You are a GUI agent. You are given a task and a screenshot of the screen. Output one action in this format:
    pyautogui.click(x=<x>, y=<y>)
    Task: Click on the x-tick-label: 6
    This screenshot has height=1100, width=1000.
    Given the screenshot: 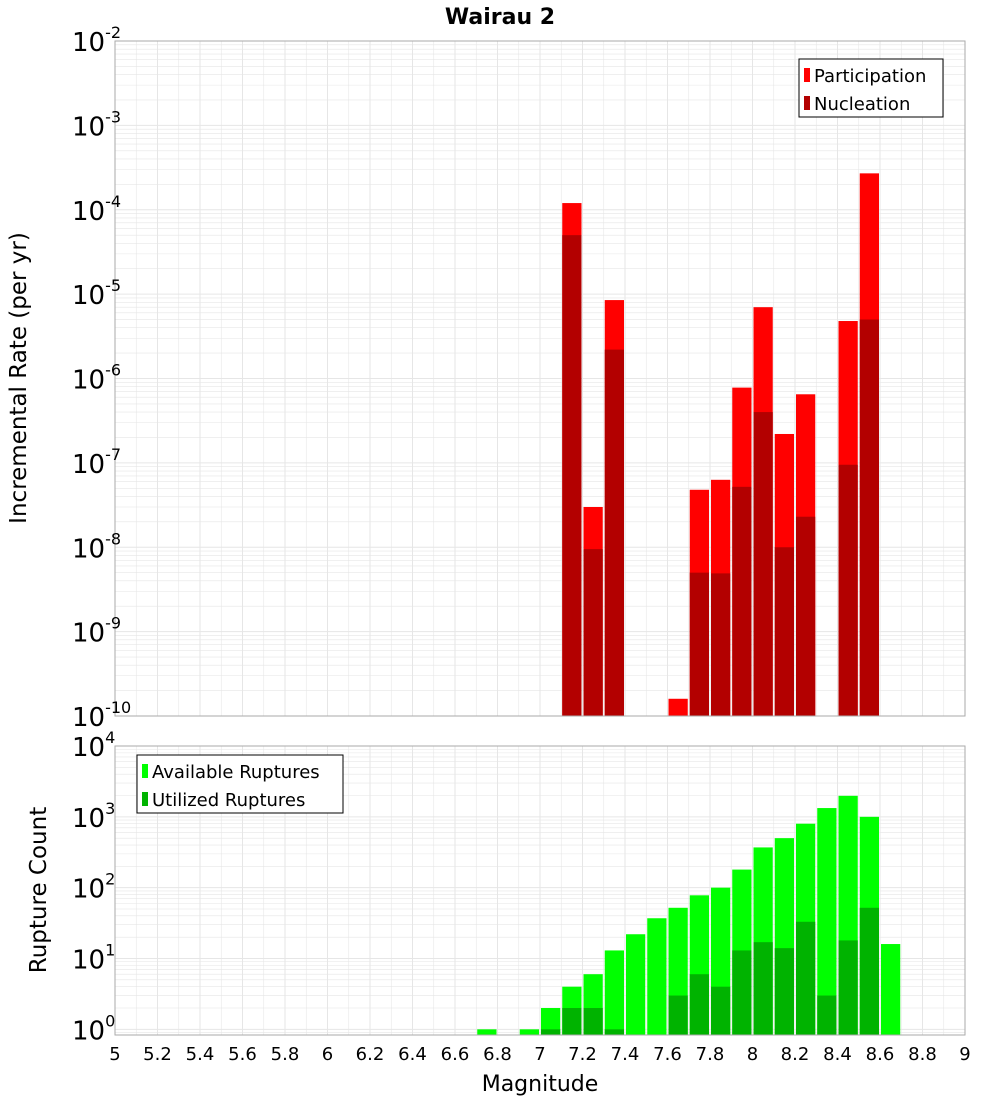 What is the action you would take?
    pyautogui.click(x=327, y=1054)
    